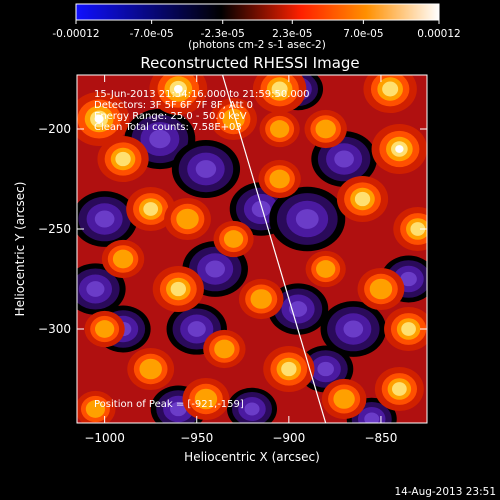 The image size is (500, 500). Describe the element at coordinates (168, 127) in the screenshot. I see `annotation-line: Clean Total counts: 7.58E+03` at that location.